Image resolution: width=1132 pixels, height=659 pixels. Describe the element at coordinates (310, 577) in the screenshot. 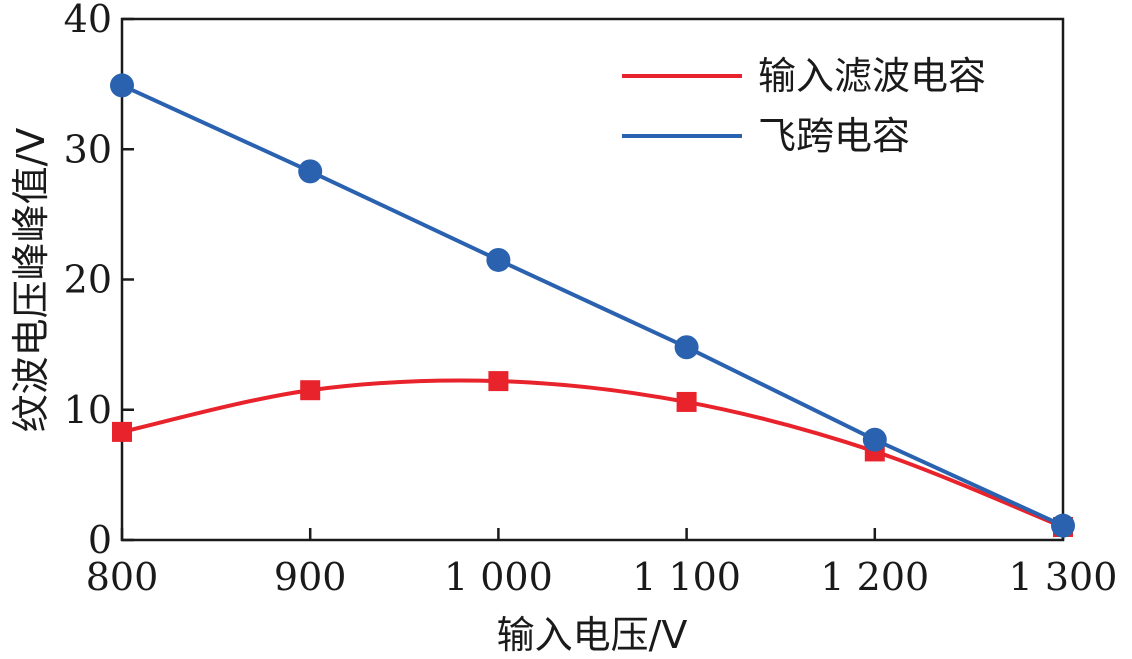

I see `x-tick-label: 900` at that location.